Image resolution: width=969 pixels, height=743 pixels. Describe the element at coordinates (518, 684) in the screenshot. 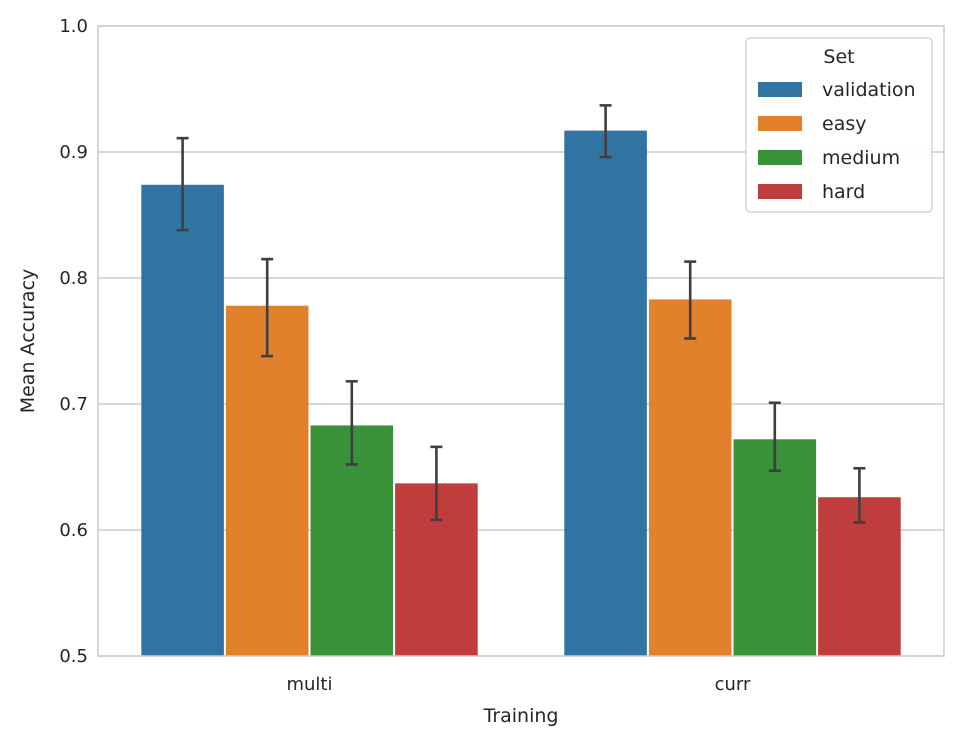

I see `x-tick-labels: multi curr` at that location.